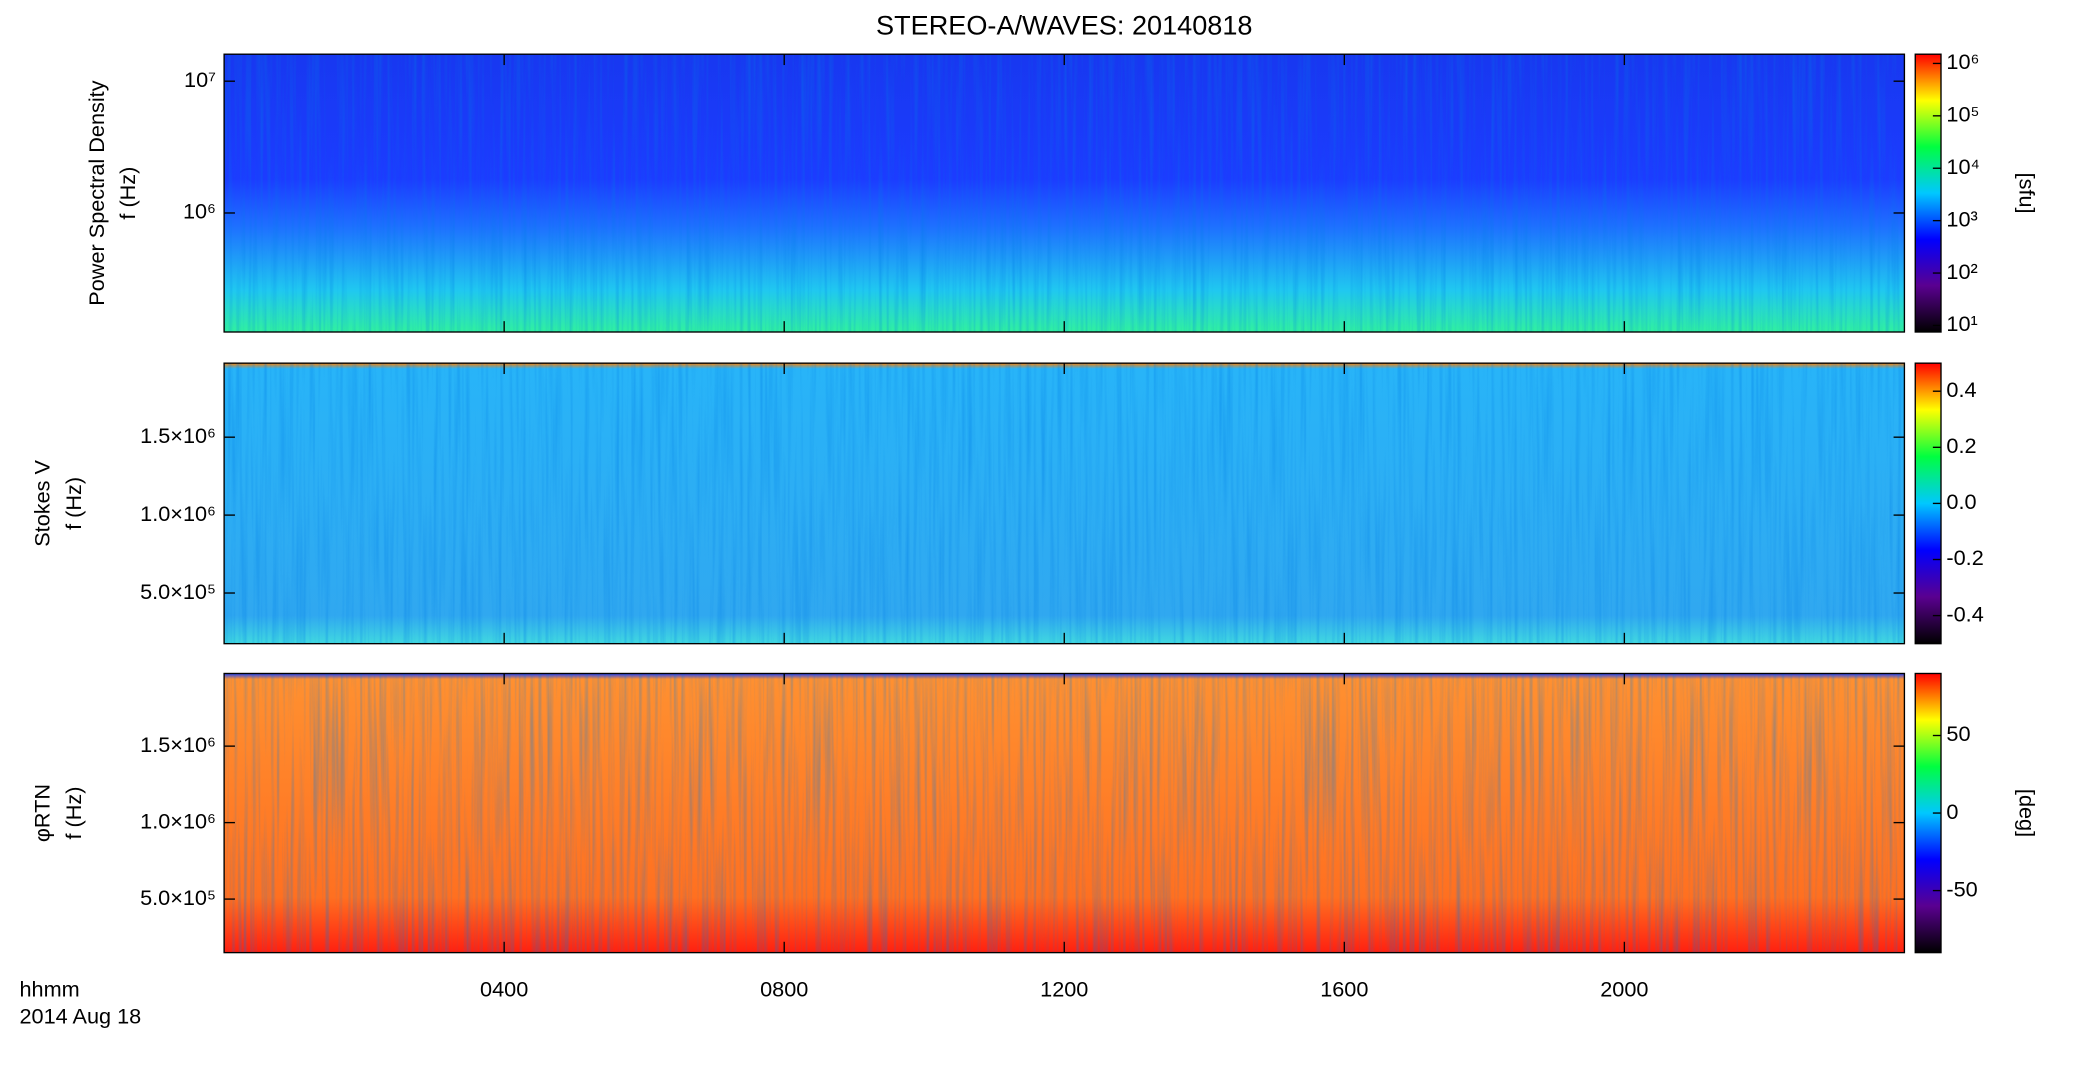 The width and height of the screenshot is (2096, 1080). Describe the element at coordinates (1964, 613) in the screenshot. I see `colorbar-tick-label: -0.4` at that location.